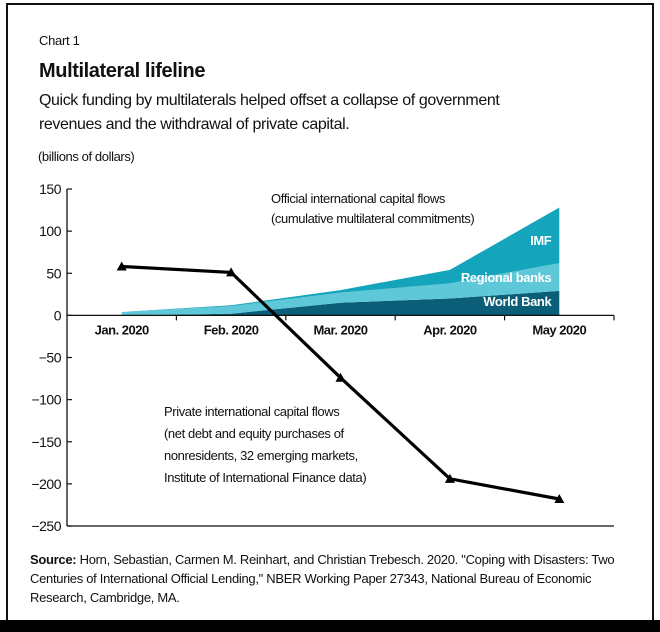  I want to click on bottom-bar, so click(330, 626).